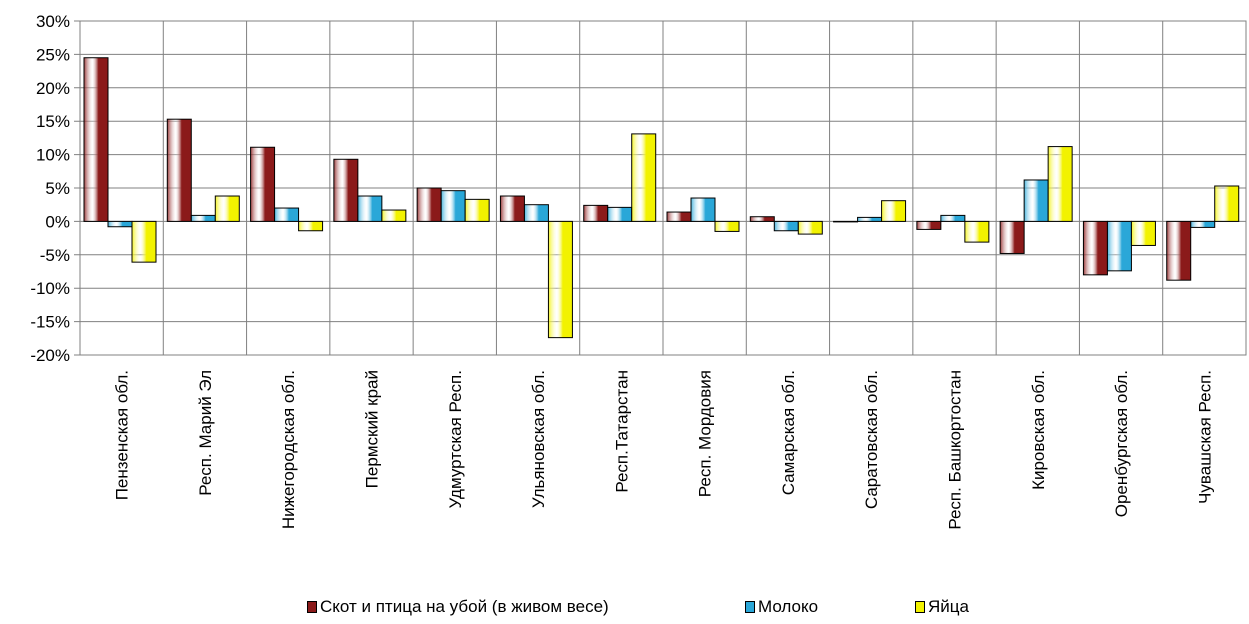  Describe the element at coordinates (464, 606) in the screenshot. I see `legend-label-cattle: Скот и птица на убой (в живом весе)` at that location.